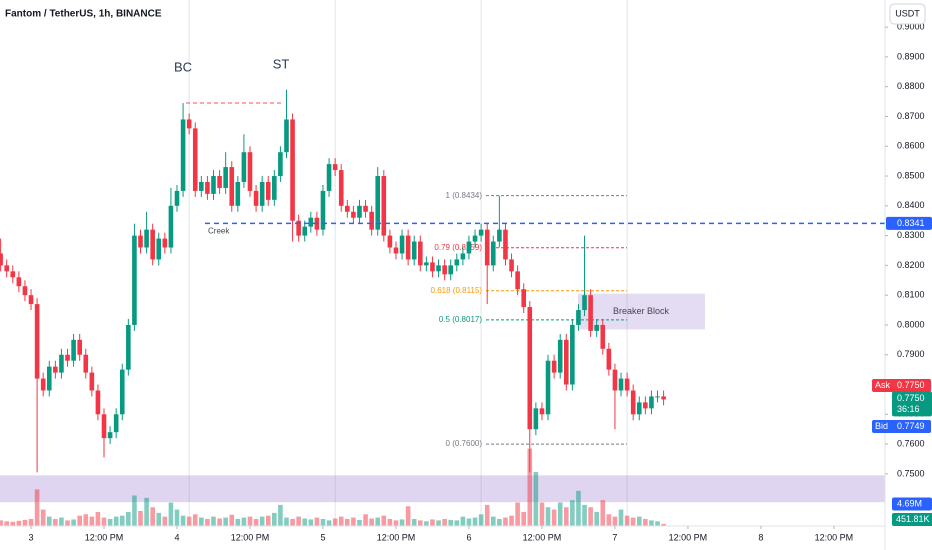  Describe the element at coordinates (458, 247) in the screenshot. I see `fib-label: 0.79 (0.8259)` at that location.